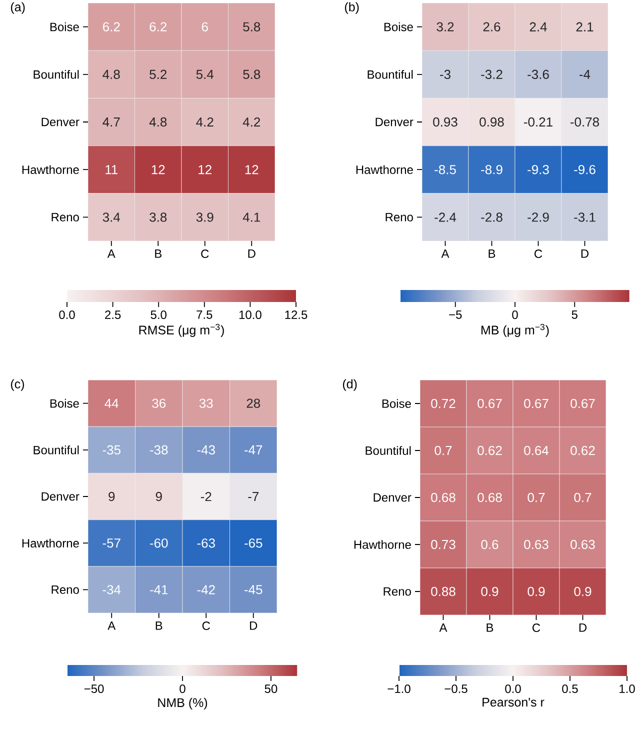 The width and height of the screenshot is (641, 730). Describe the element at coordinates (253, 403) in the screenshot. I see `data-label: 28` at that location.